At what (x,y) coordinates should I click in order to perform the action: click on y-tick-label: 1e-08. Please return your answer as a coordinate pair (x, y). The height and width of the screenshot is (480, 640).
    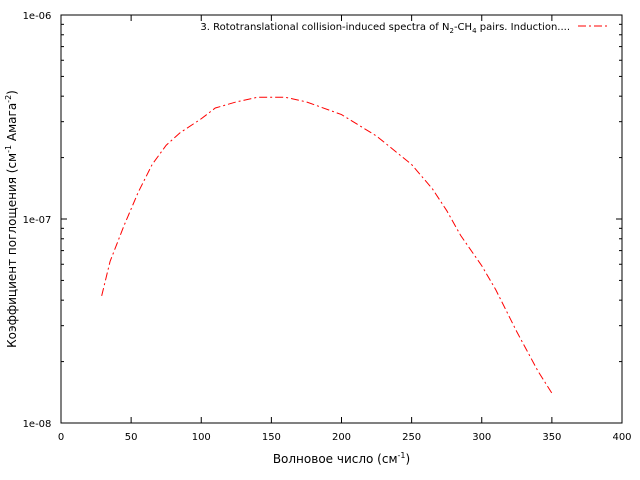
    Looking at the image, I should click on (37, 424).